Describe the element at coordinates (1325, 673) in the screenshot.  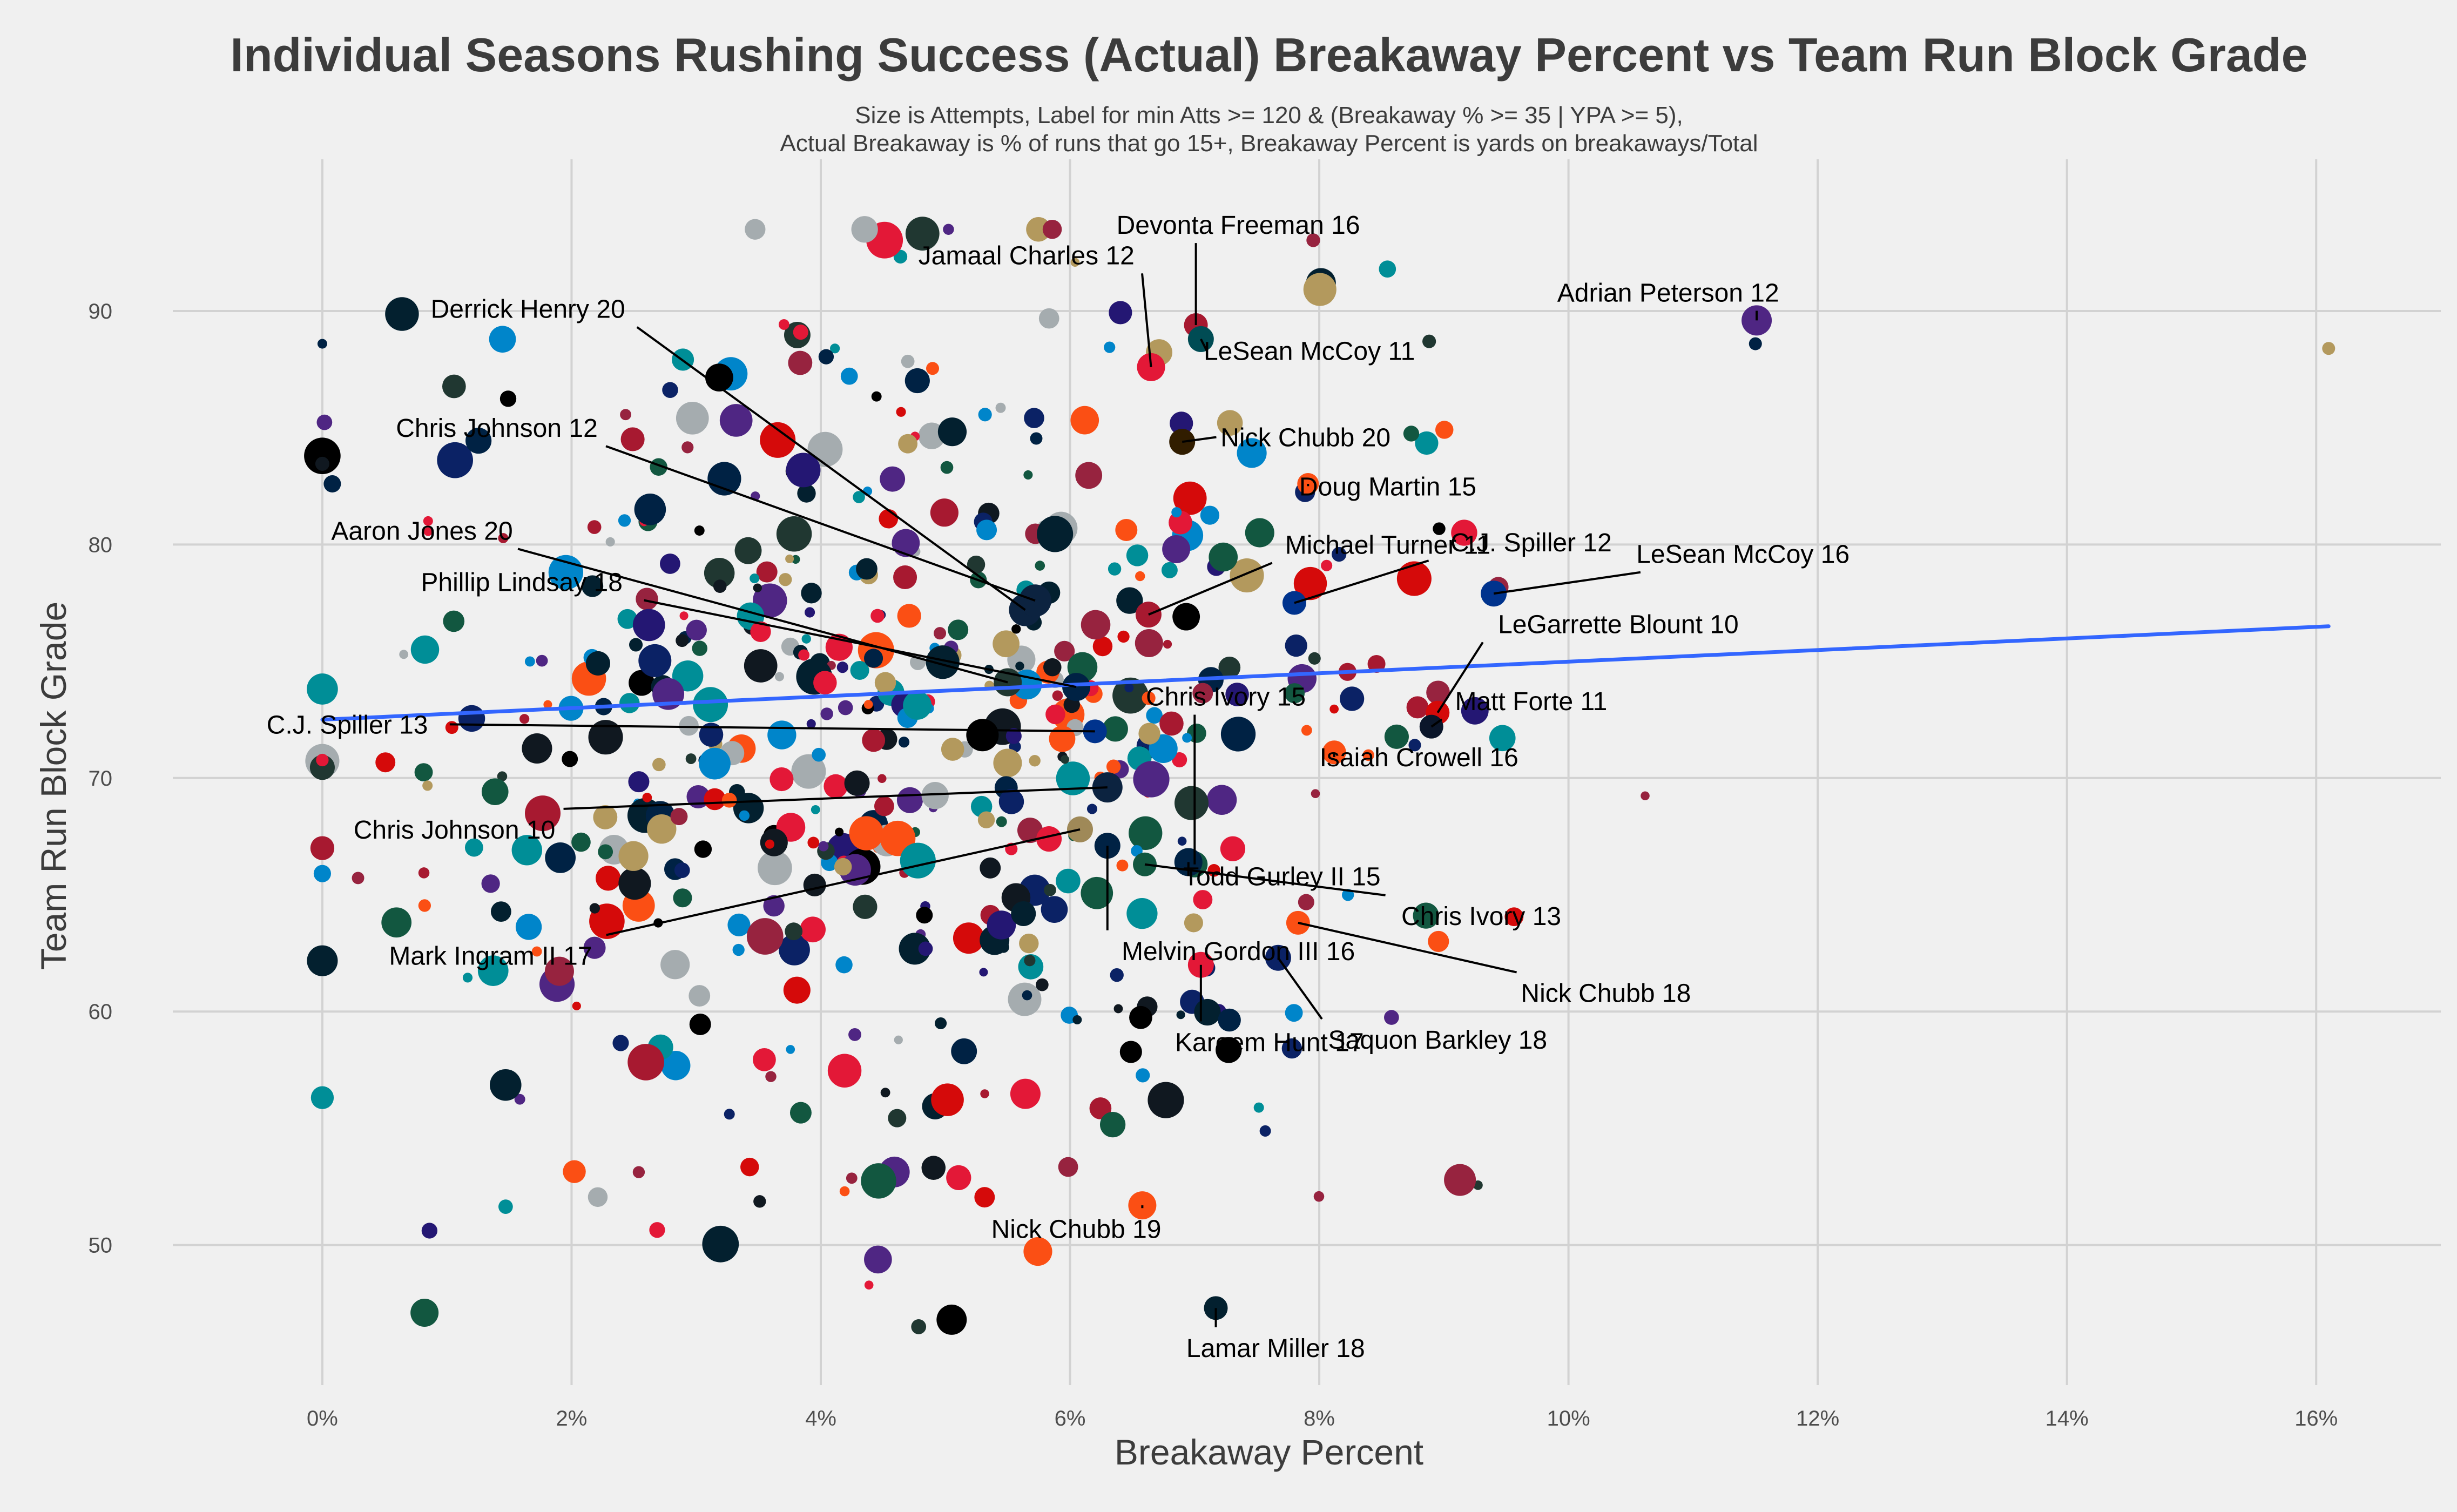
I see `trend-line-group` at that location.